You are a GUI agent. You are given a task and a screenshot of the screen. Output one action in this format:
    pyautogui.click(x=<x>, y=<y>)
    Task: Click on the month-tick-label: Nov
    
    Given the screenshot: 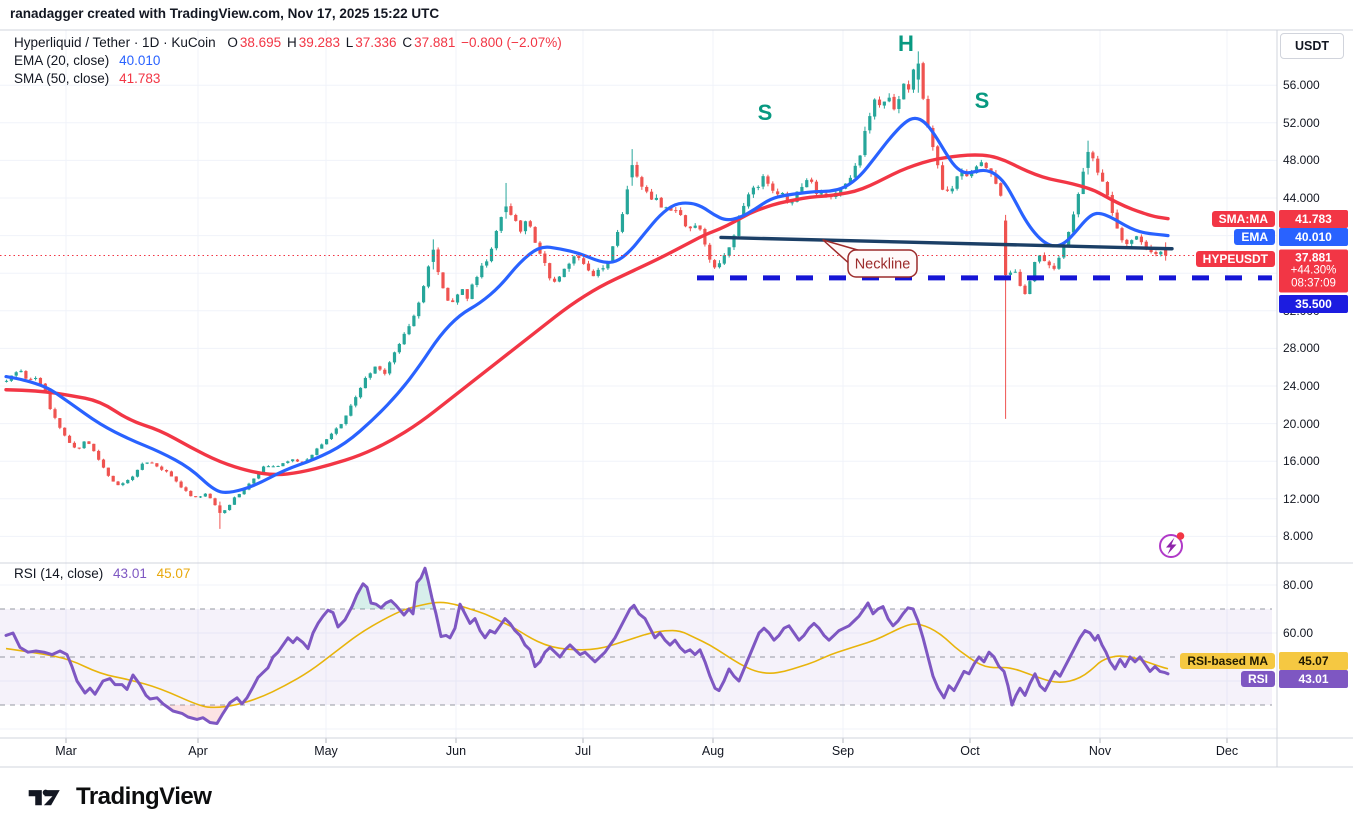 What is the action you would take?
    pyautogui.click(x=1100, y=751)
    